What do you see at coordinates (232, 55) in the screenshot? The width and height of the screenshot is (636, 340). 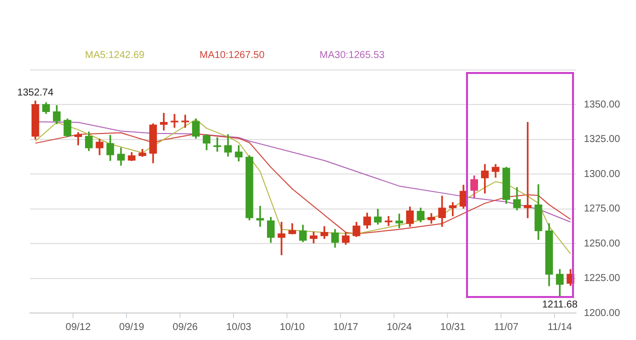 I see `text: MA10:1267.50` at bounding box center [232, 55].